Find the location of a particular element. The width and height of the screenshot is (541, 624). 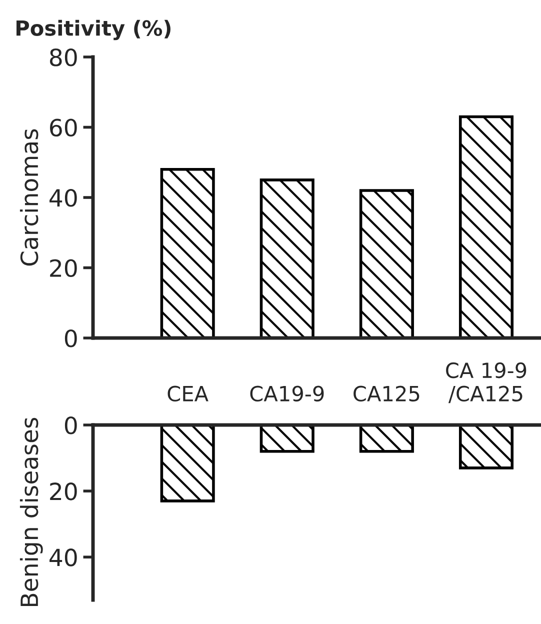

y-tick-label: 80 is located at coordinates (63, 57).